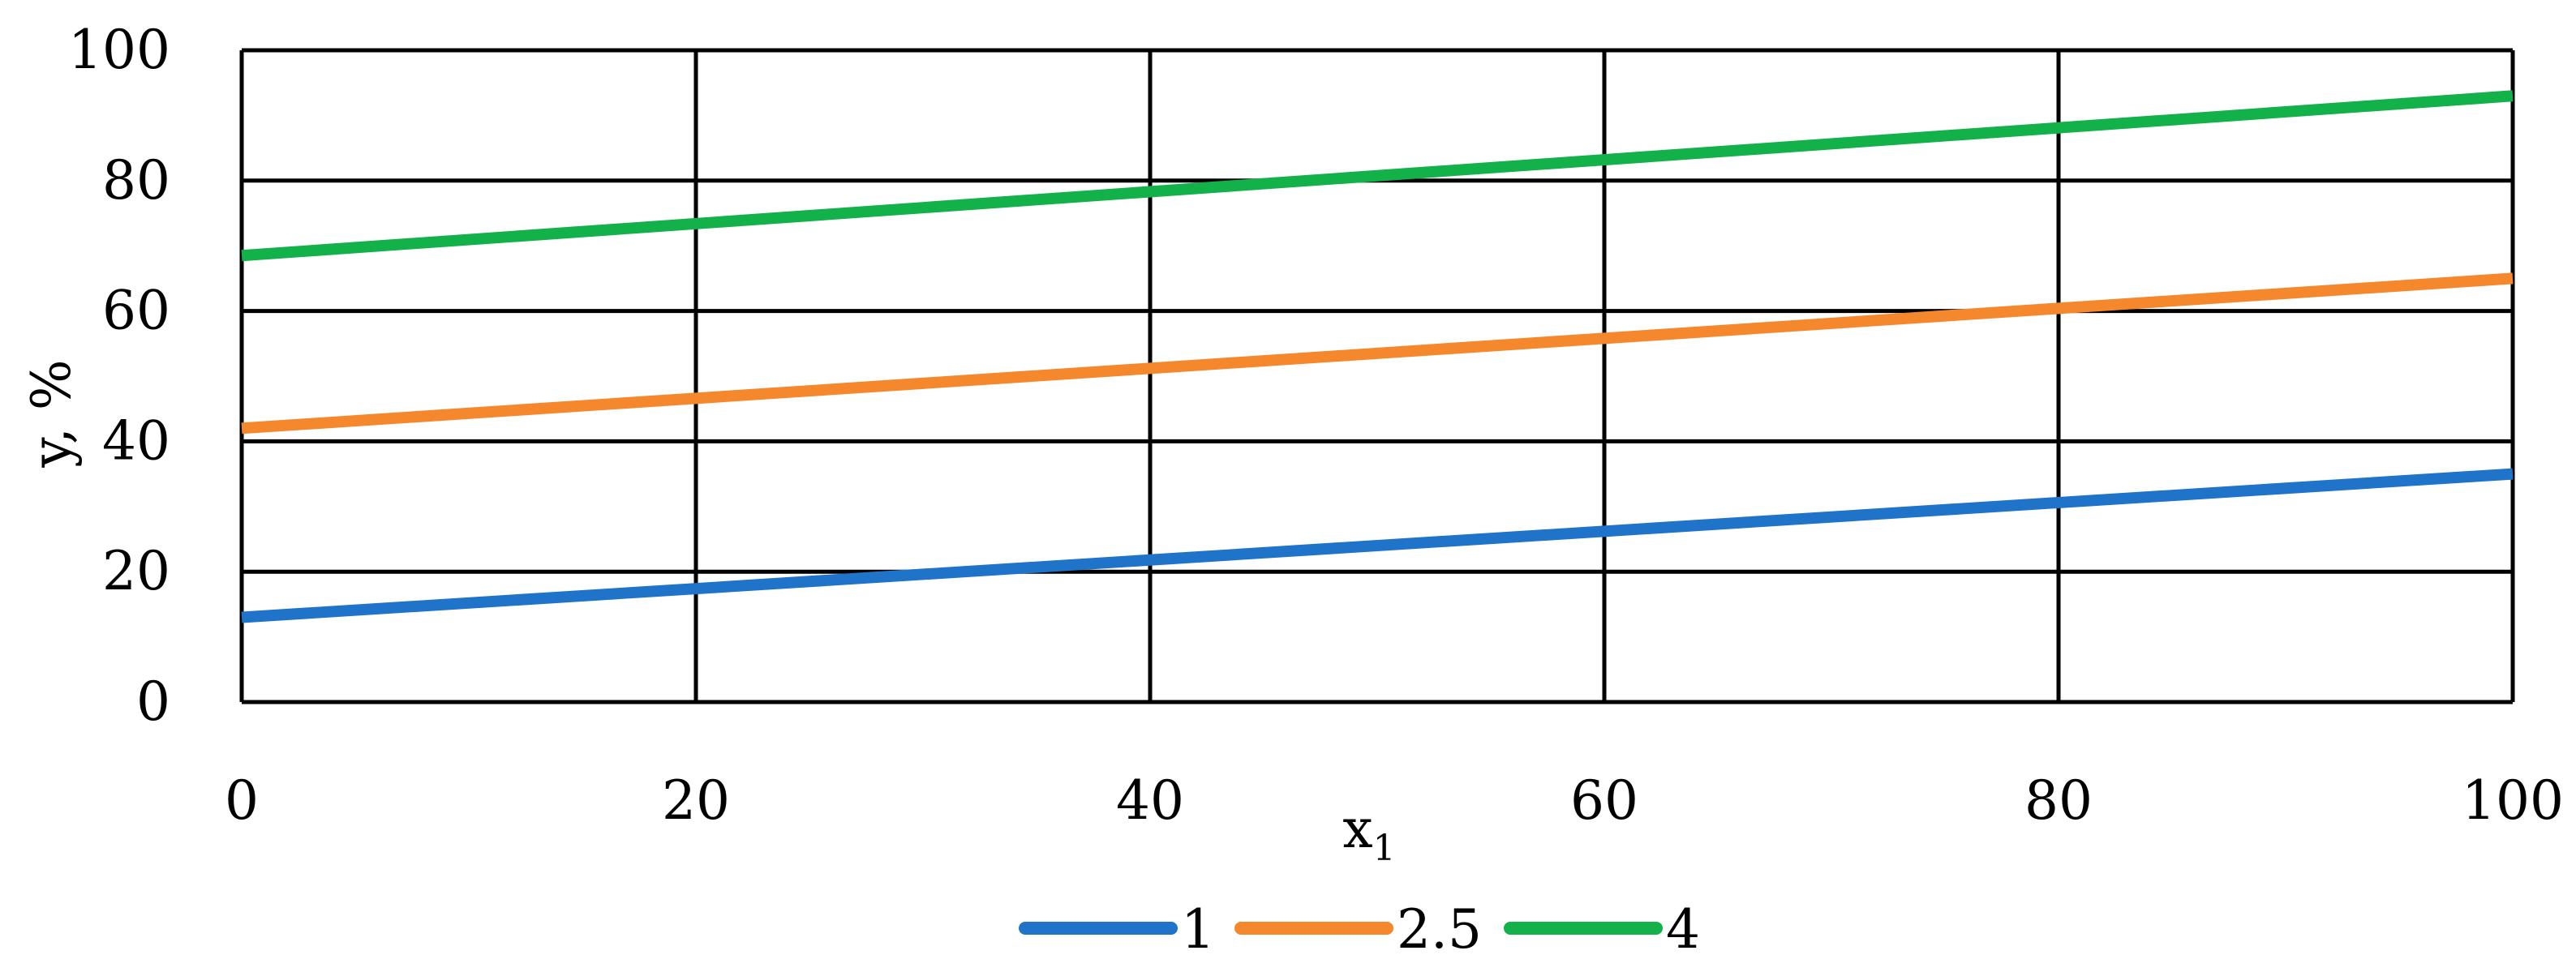  What do you see at coordinates (696, 801) in the screenshot?
I see `x-tick-label-1: 20` at bounding box center [696, 801].